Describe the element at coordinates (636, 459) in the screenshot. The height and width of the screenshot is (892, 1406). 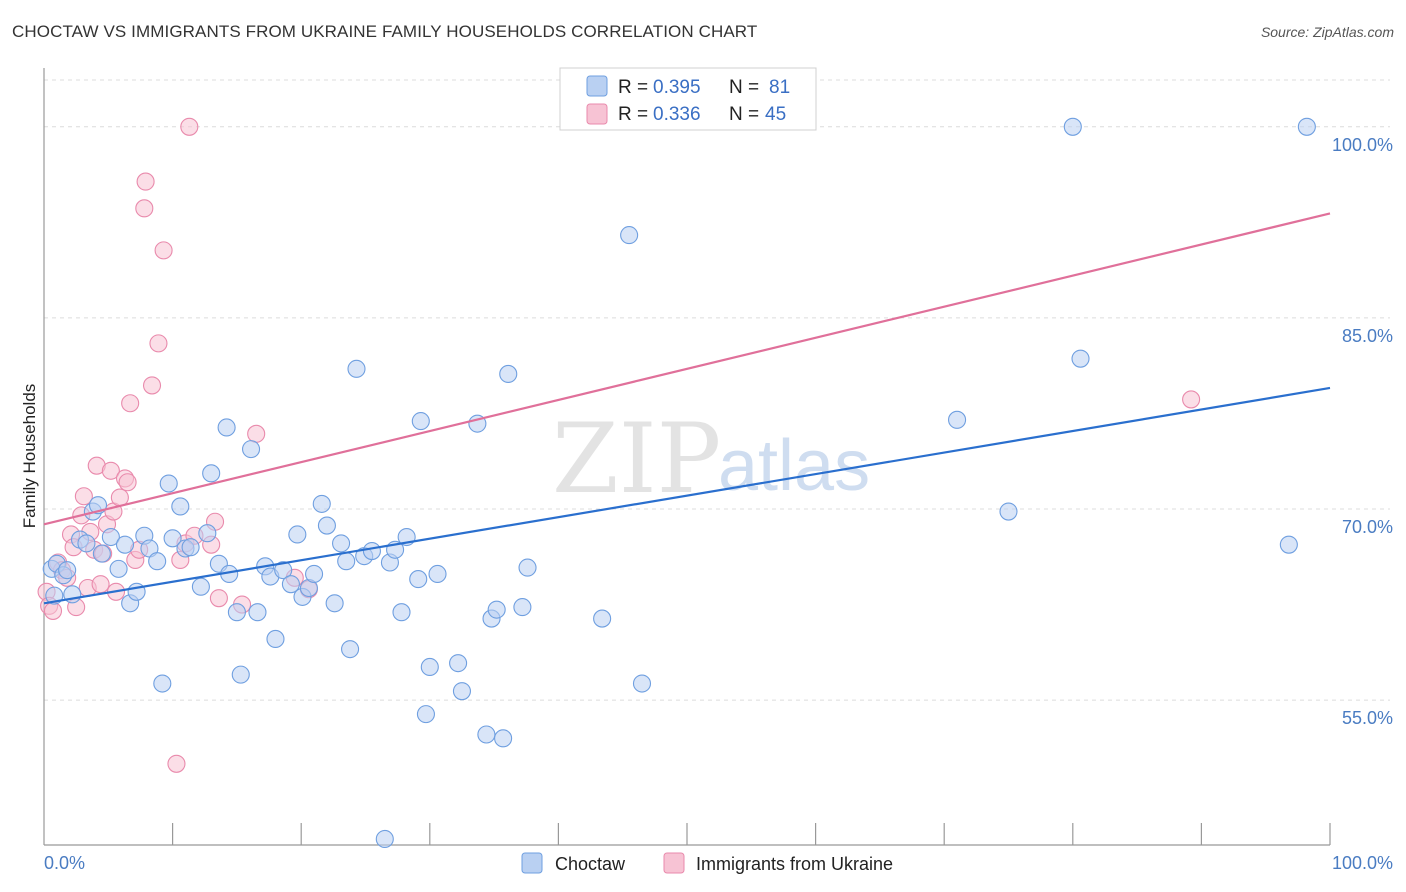
I see `watermark-zip: ZIP` at that location.